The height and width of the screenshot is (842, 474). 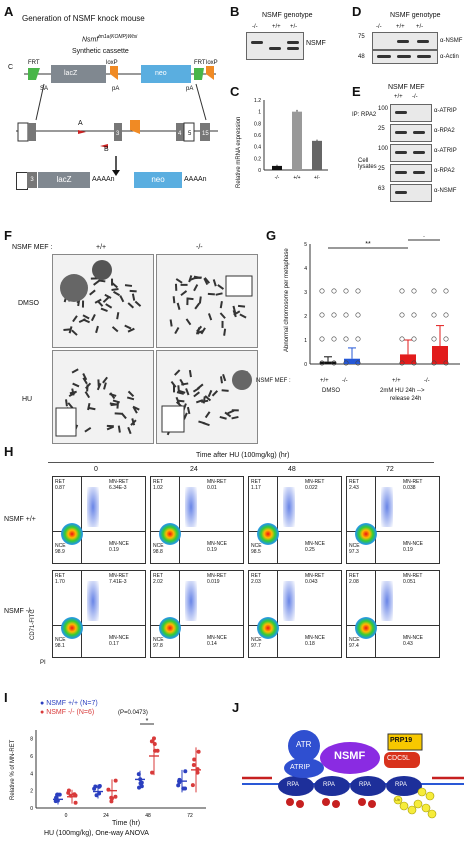 What do you see at coordinates (116, 89) in the screenshot?
I see `pa-label-1: pA` at bounding box center [116, 89].